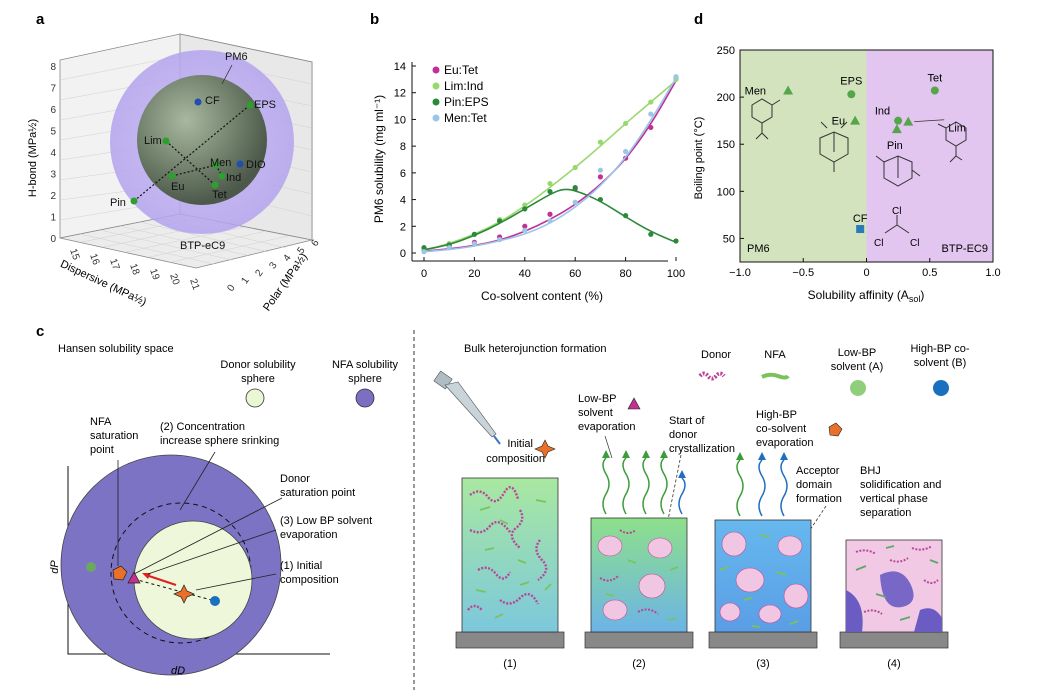 The height and width of the screenshot is (691, 1048). Describe the element at coordinates (535, 349) in the screenshot. I see `bhj-title: Bulk heterojunction formation` at that location.